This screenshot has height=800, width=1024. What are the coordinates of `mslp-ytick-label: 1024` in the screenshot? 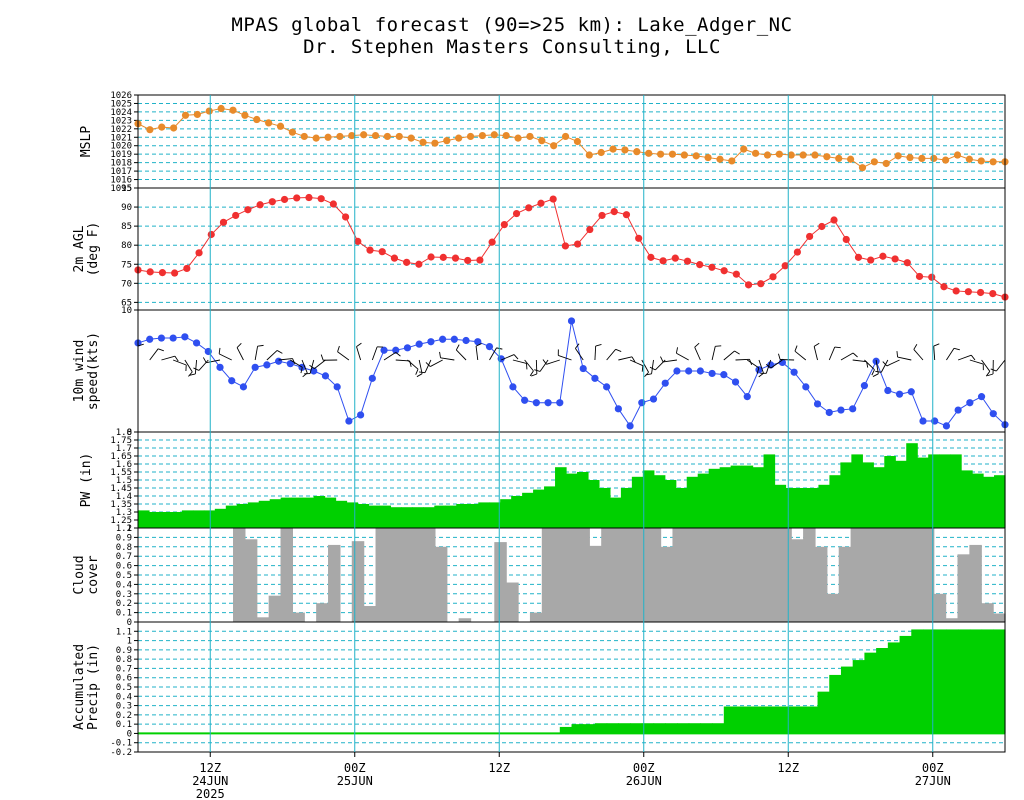 It's located at (121, 113).